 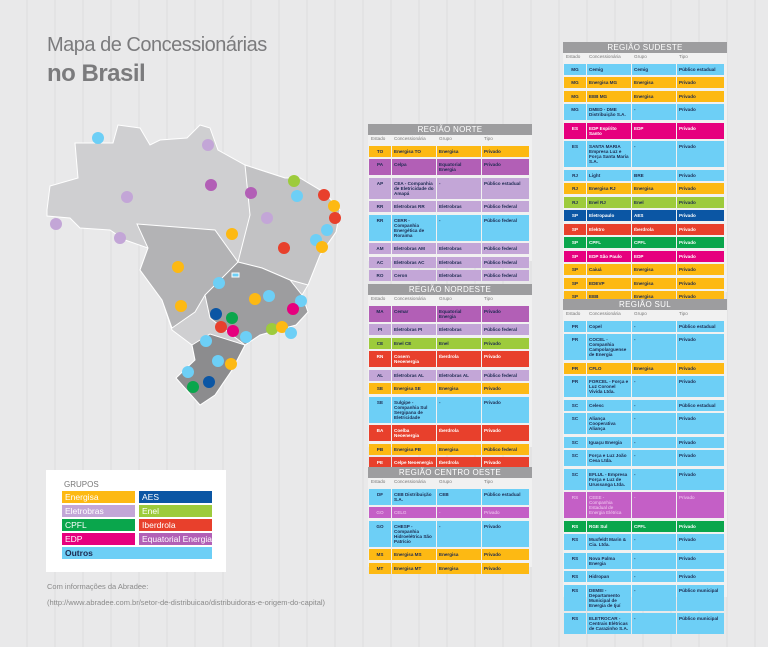 I want to click on table-row: PR Copel - Público estadual, so click(x=645, y=326).